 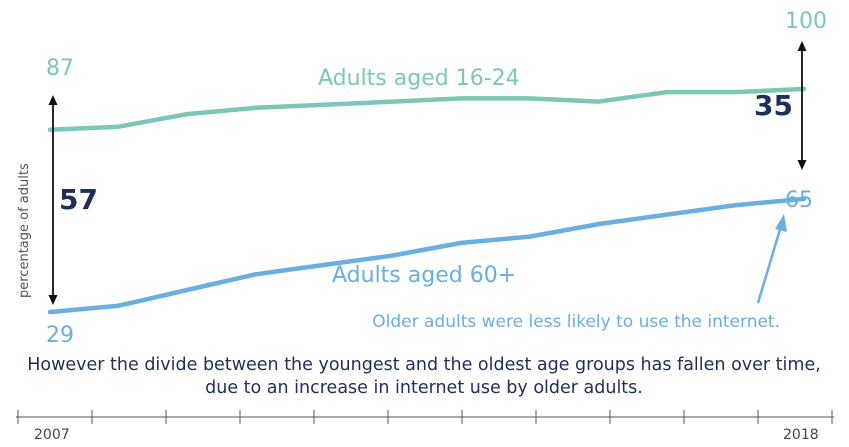 I want to click on young-end-label: 100, so click(x=806, y=21).